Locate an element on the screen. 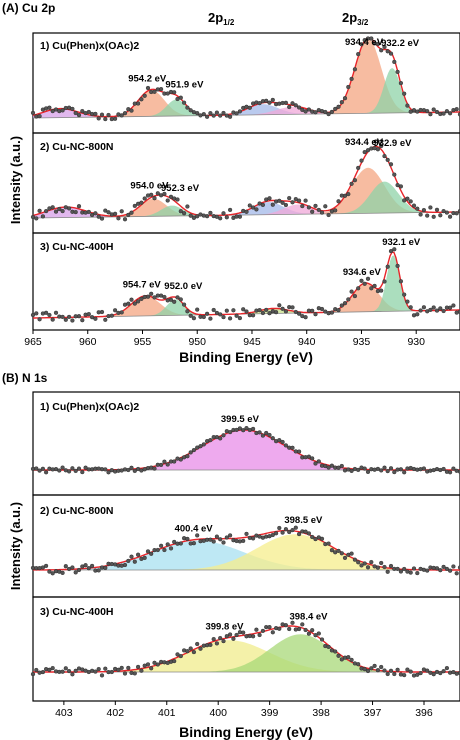  x-tick-label: 397 is located at coordinates (373, 713).